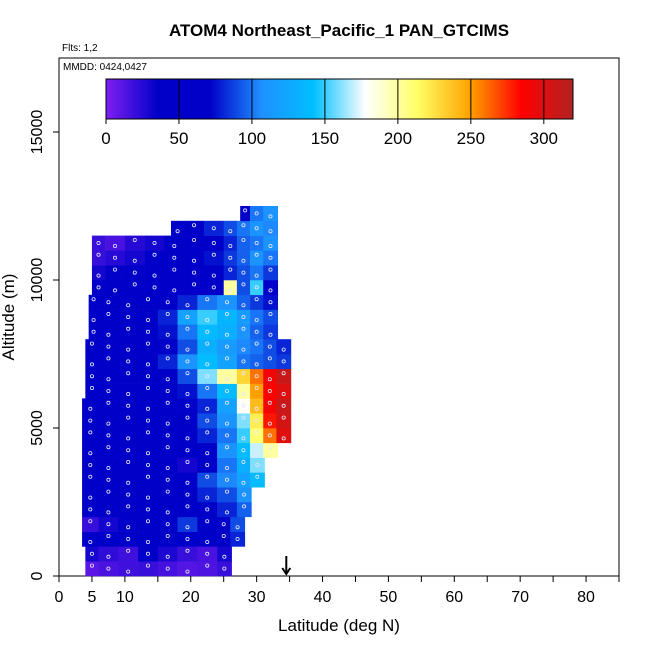  Describe the element at coordinates (44, 345) in the screenshot. I see `y-axis: 0 5000 10000 15000` at that location.